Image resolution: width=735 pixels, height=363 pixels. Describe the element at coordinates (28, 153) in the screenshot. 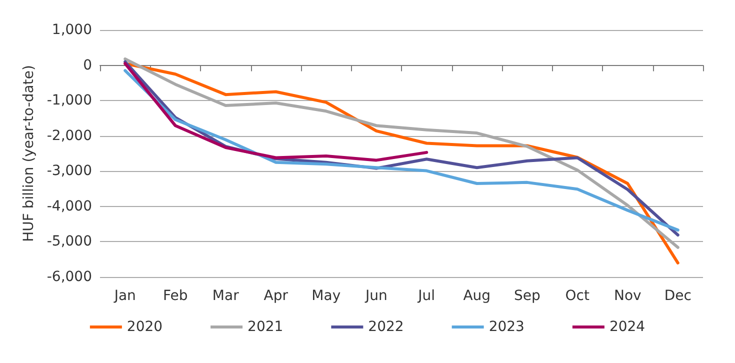

I see `y-axis-title: HUF billion (year-to-date)` at that location.